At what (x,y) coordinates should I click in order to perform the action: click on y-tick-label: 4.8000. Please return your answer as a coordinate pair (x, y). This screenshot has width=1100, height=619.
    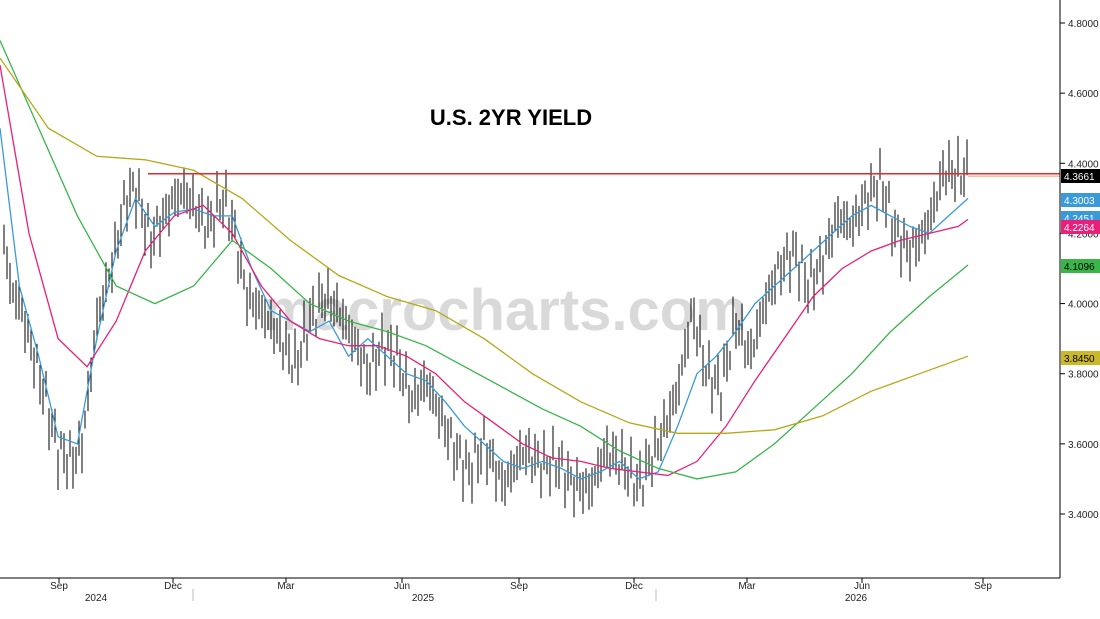
    Looking at the image, I should click on (1083, 24).